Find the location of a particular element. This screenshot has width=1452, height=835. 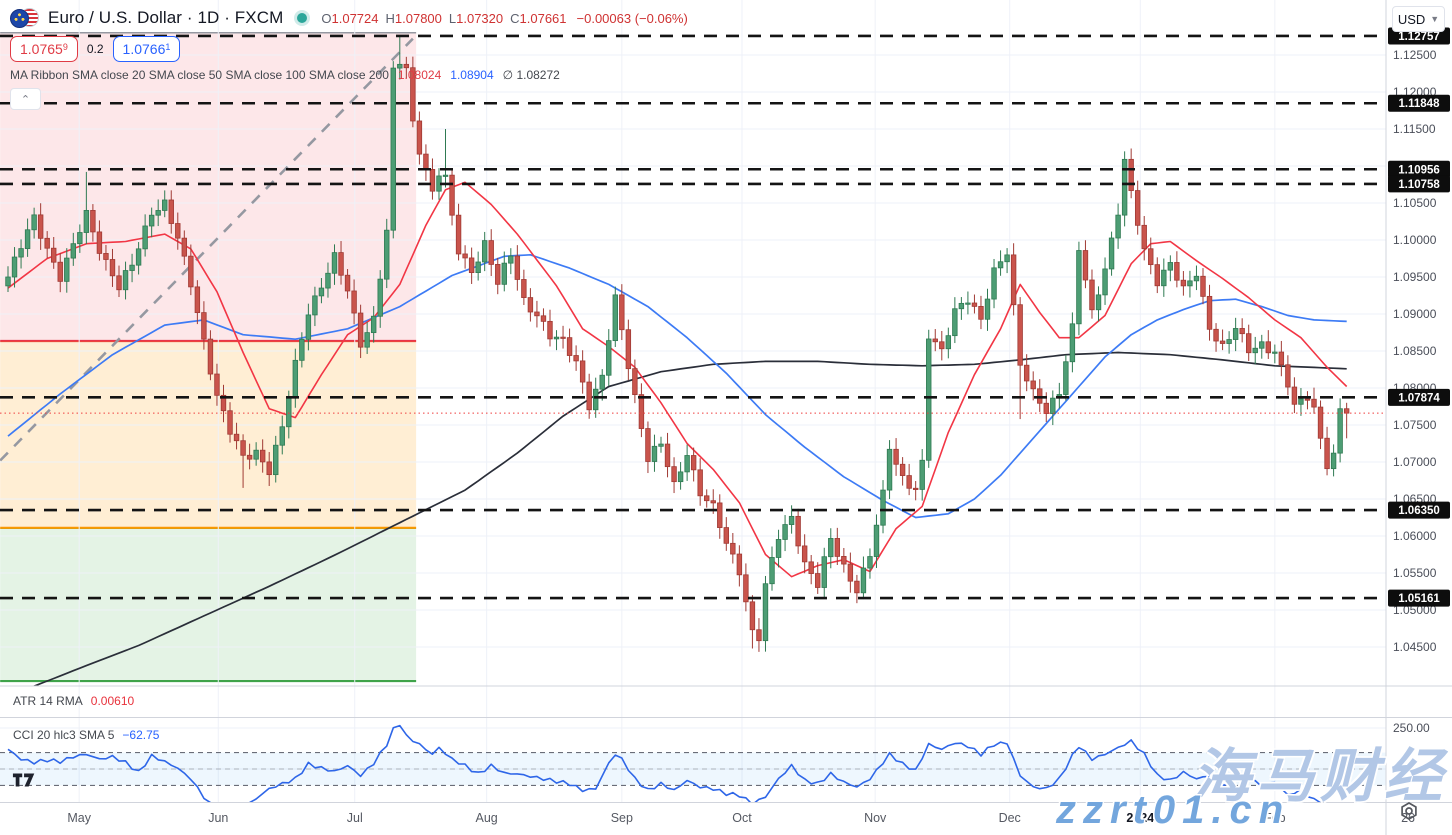

time-label: Aug is located at coordinates (487, 818).